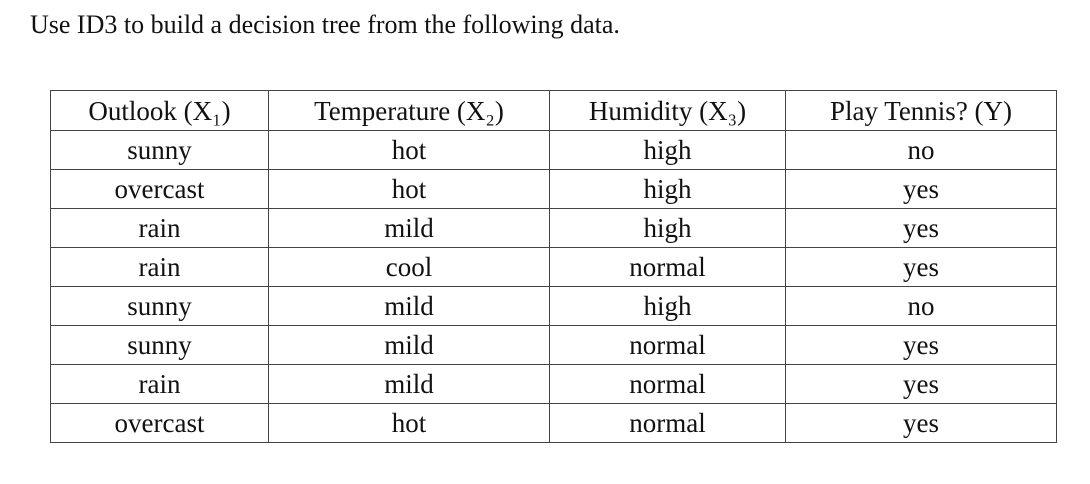  I want to click on table-row: rain mild high yes, so click(553, 228).